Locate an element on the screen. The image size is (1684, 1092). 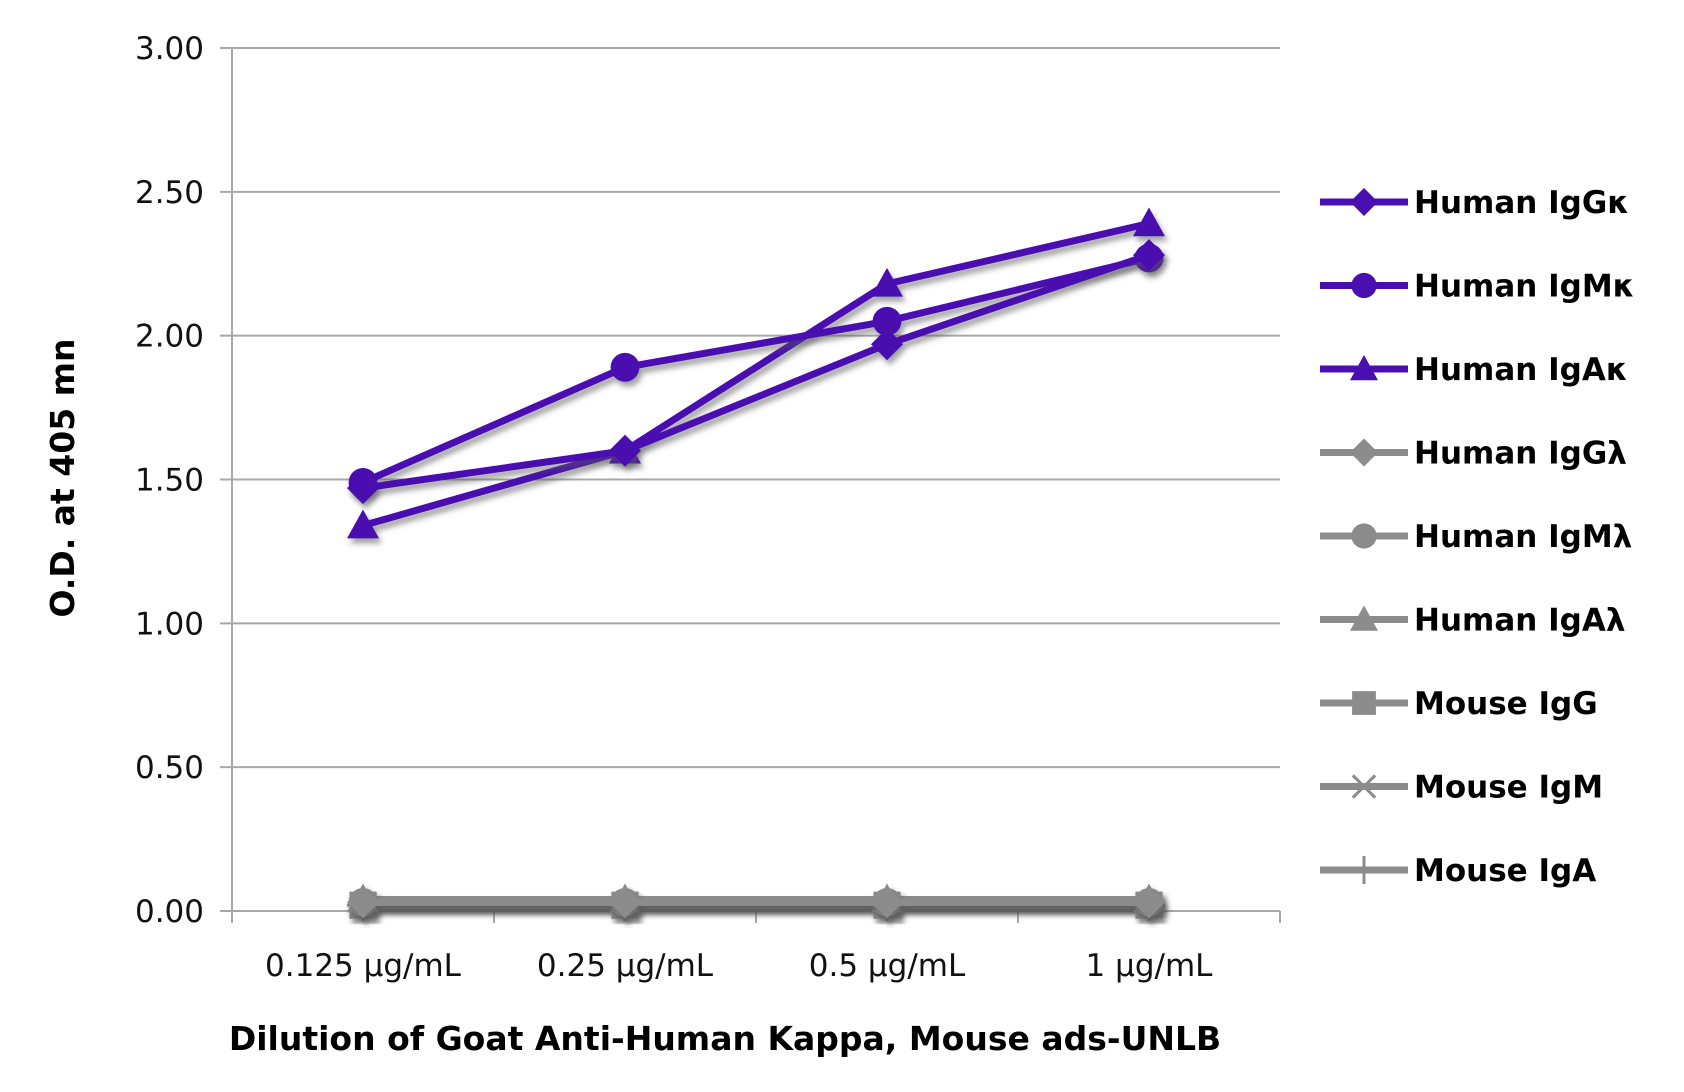
legend-entry: Human IgMκ is located at coordinates (1477, 287).